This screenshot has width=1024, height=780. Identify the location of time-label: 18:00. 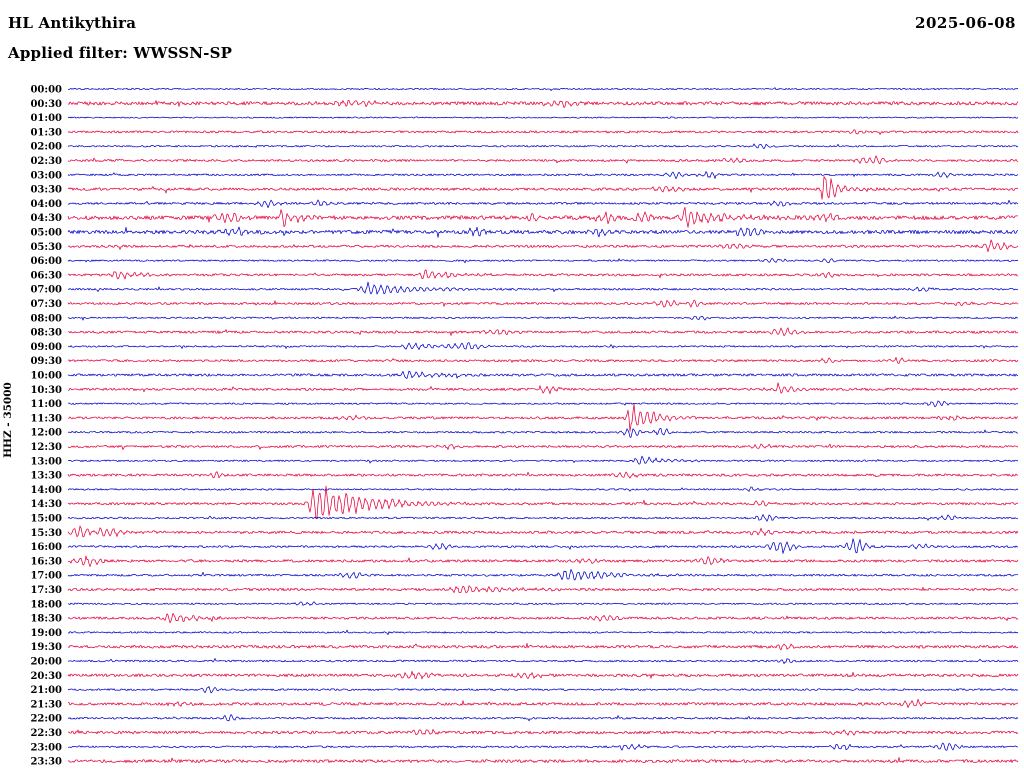
(46, 604).